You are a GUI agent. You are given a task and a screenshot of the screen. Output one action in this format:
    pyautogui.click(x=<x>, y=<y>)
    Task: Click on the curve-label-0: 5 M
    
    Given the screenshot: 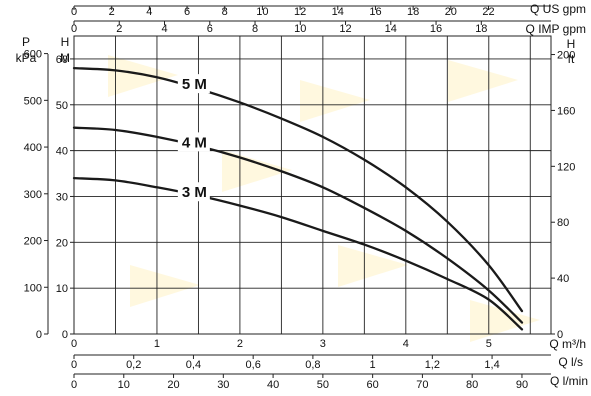 What is the action you would take?
    pyautogui.click(x=194, y=84)
    